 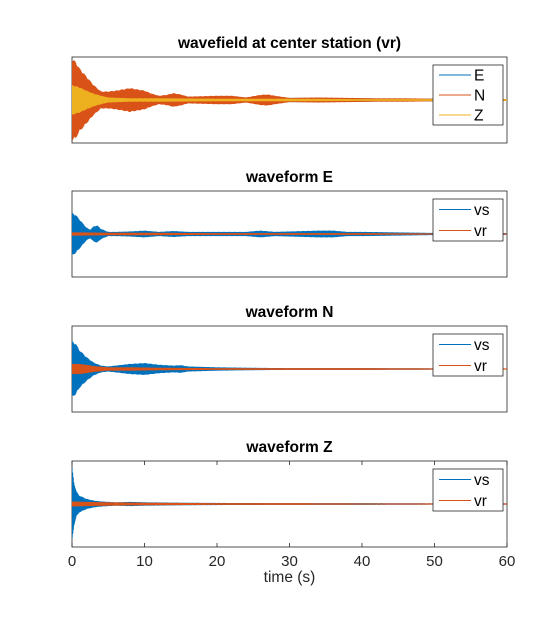 What do you see at coordinates (479, 96) in the screenshot?
I see `legend-label-N: N` at bounding box center [479, 96].